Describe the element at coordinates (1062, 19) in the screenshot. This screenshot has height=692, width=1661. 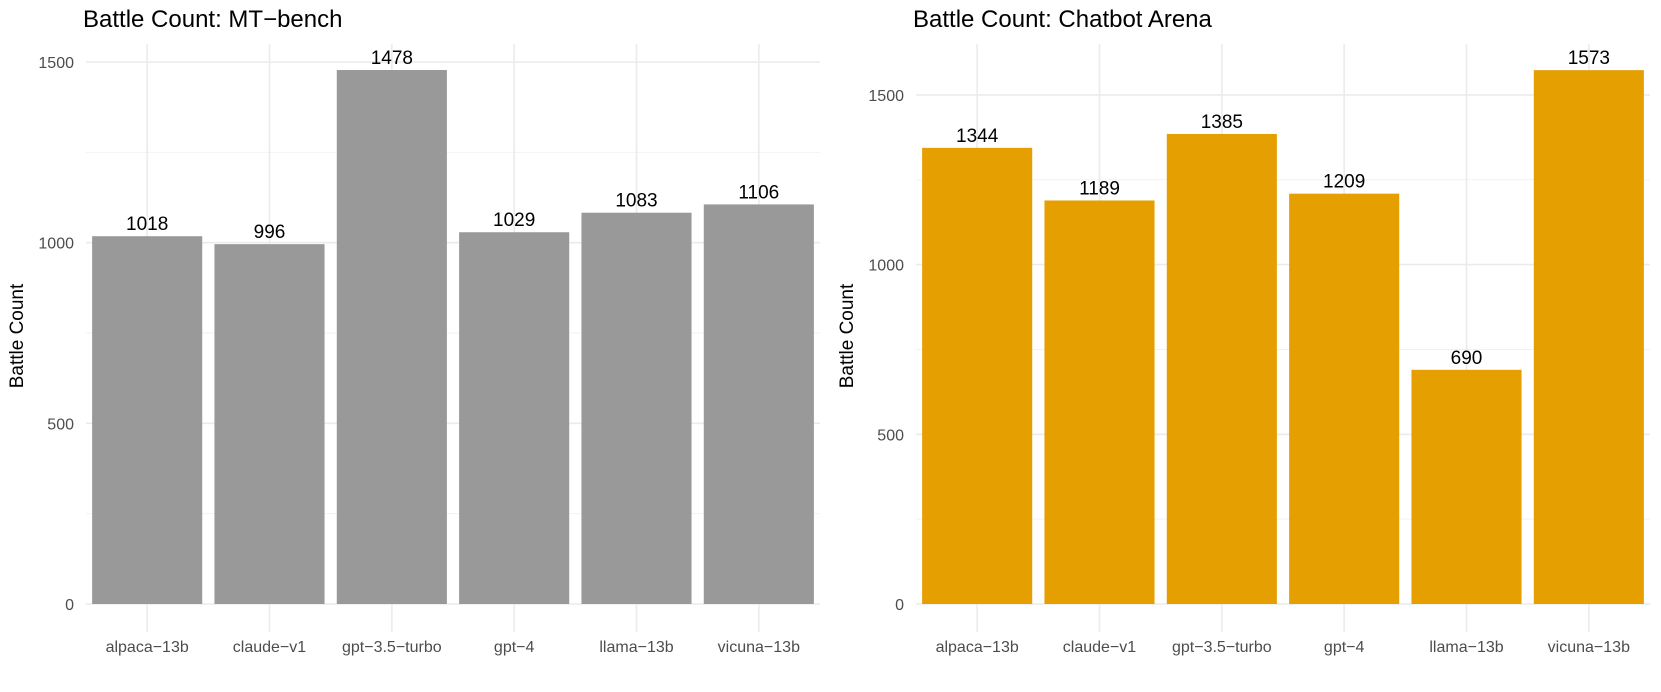
I see `chart-title: Battle Count: Chatbot Arena` at that location.